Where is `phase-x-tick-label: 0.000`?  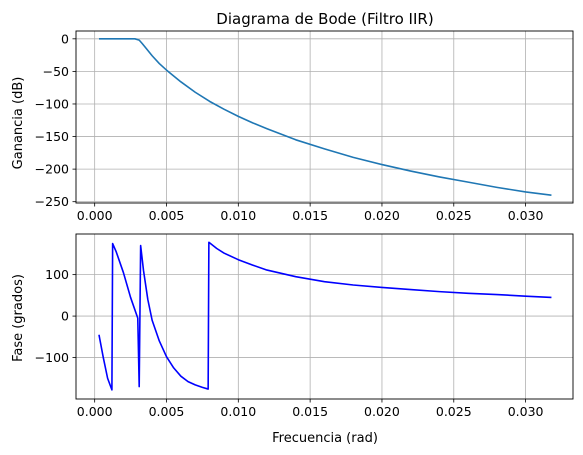 phase-x-tick-label: 0.000 is located at coordinates (95, 411).